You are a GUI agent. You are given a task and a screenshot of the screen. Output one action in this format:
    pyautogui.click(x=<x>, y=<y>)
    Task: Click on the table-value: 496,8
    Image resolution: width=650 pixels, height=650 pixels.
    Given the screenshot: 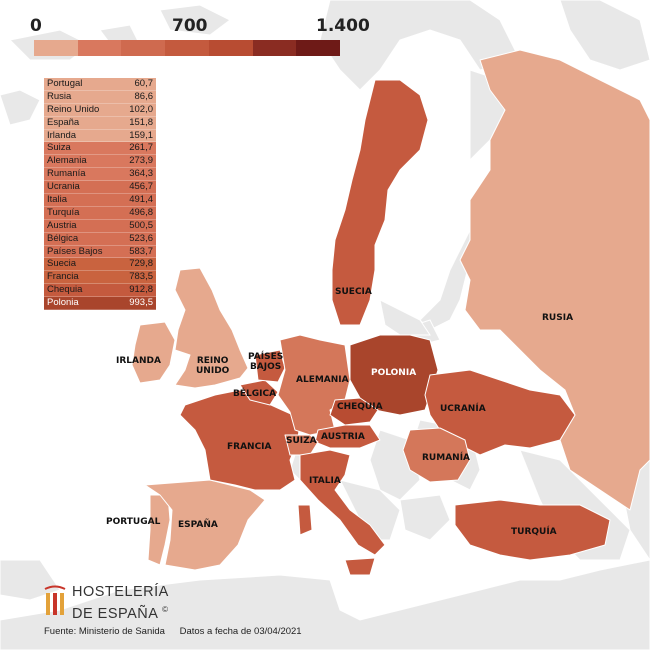 What is the action you would take?
    pyautogui.click(x=141, y=212)
    